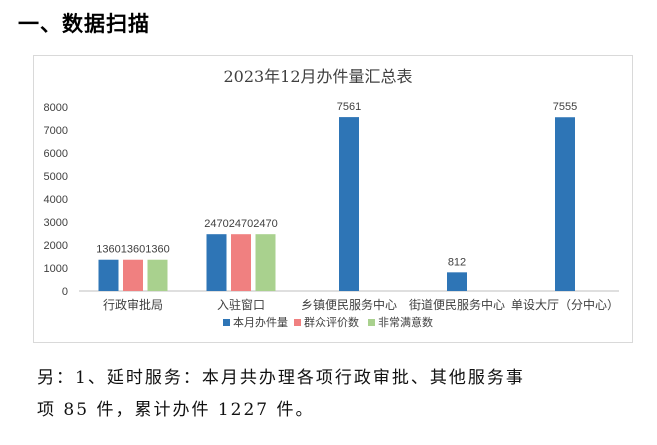 This screenshot has width=657, height=445. What do you see at coordinates (132, 250) in the screenshot?
I see `data-label: 136013601360` at bounding box center [132, 250].